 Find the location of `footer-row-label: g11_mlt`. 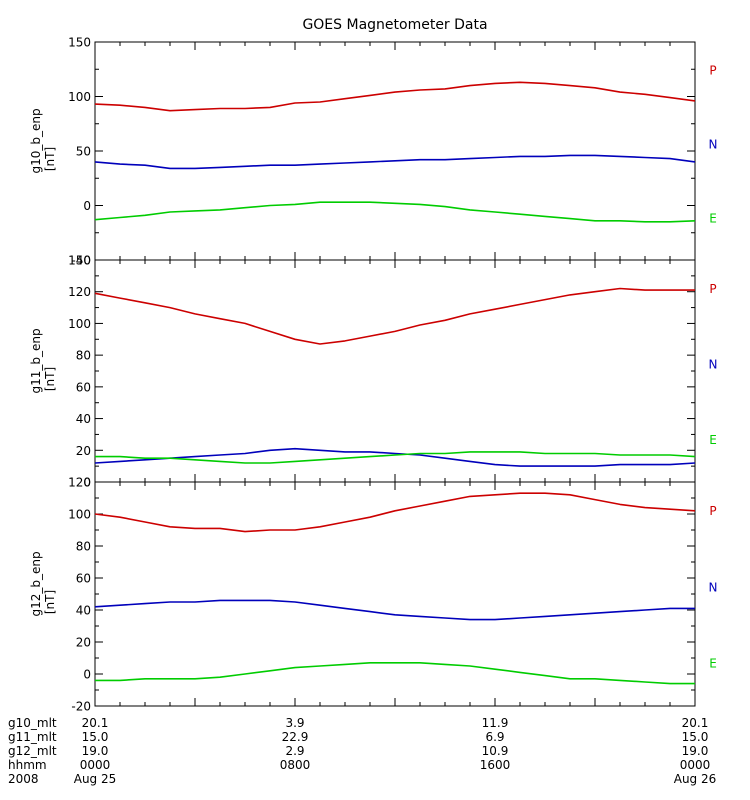

footer-row-label: g11_mlt is located at coordinates (32, 737).